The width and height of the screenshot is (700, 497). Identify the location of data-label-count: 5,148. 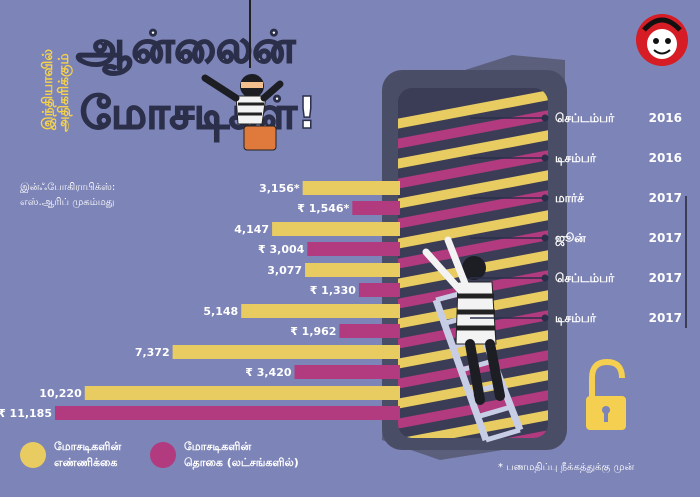
(220, 311).